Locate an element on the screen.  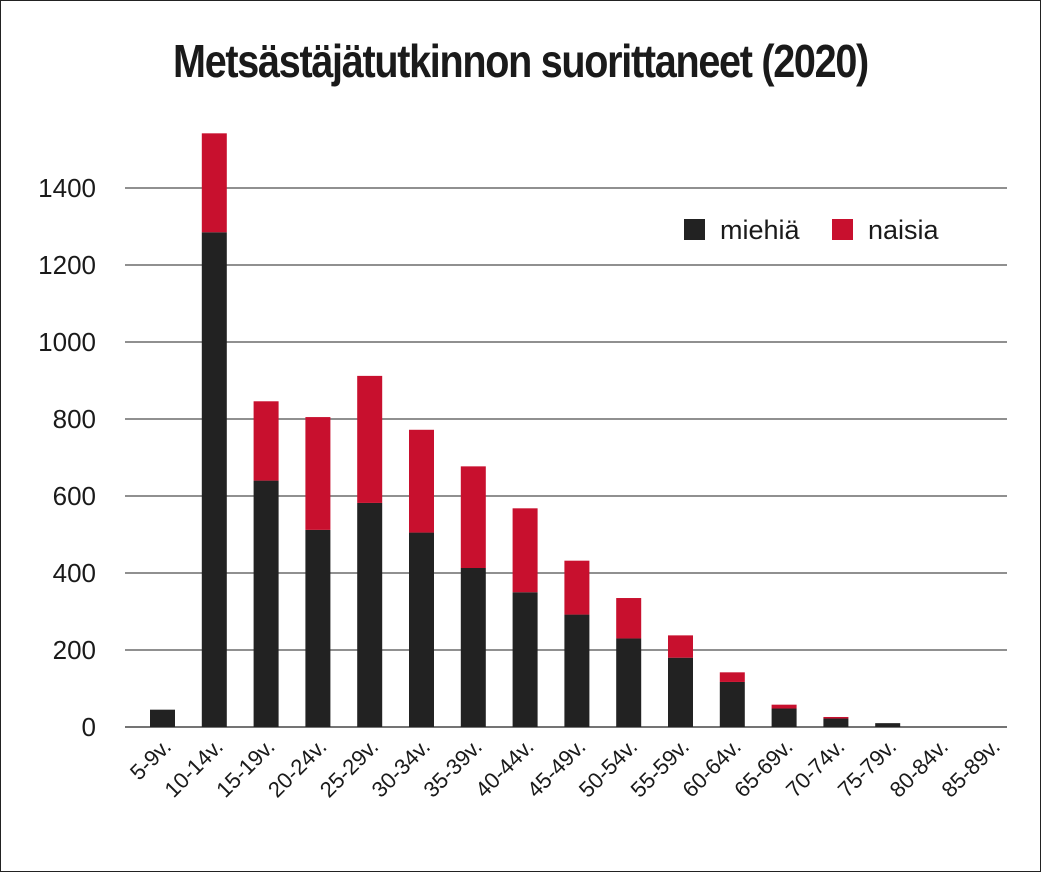
y-tick-label: 800 is located at coordinates (74, 419).